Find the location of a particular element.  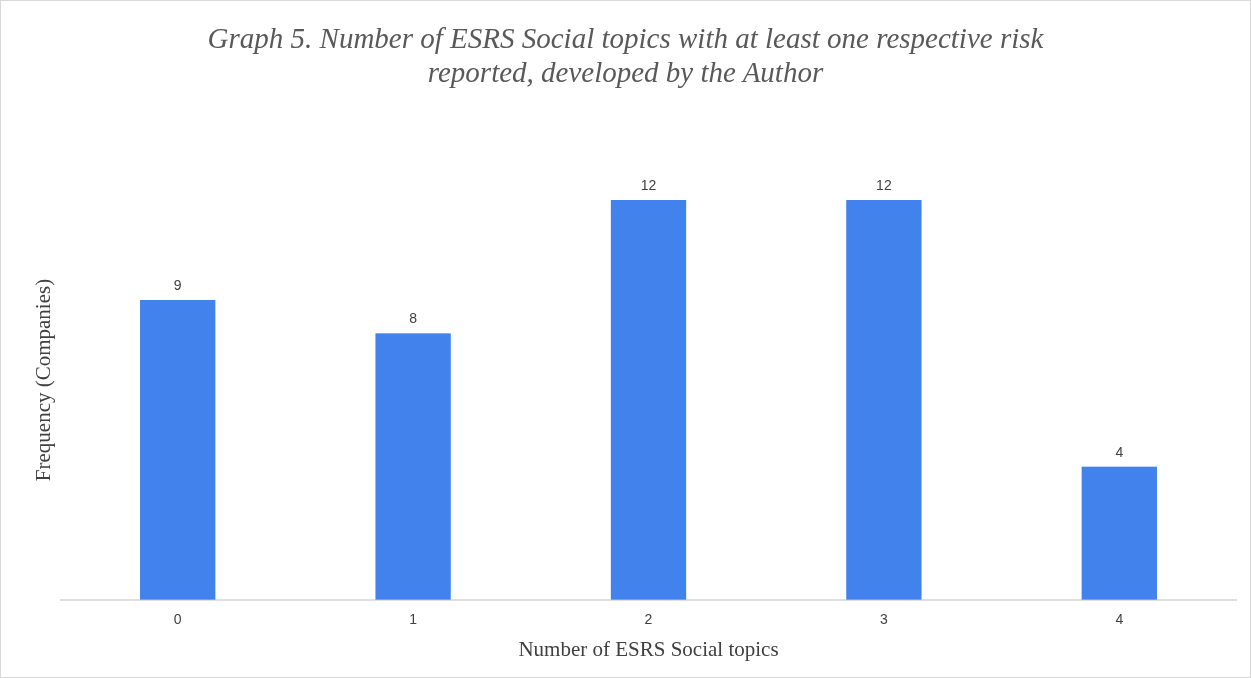

x-tick-label: 0 is located at coordinates (177, 619).